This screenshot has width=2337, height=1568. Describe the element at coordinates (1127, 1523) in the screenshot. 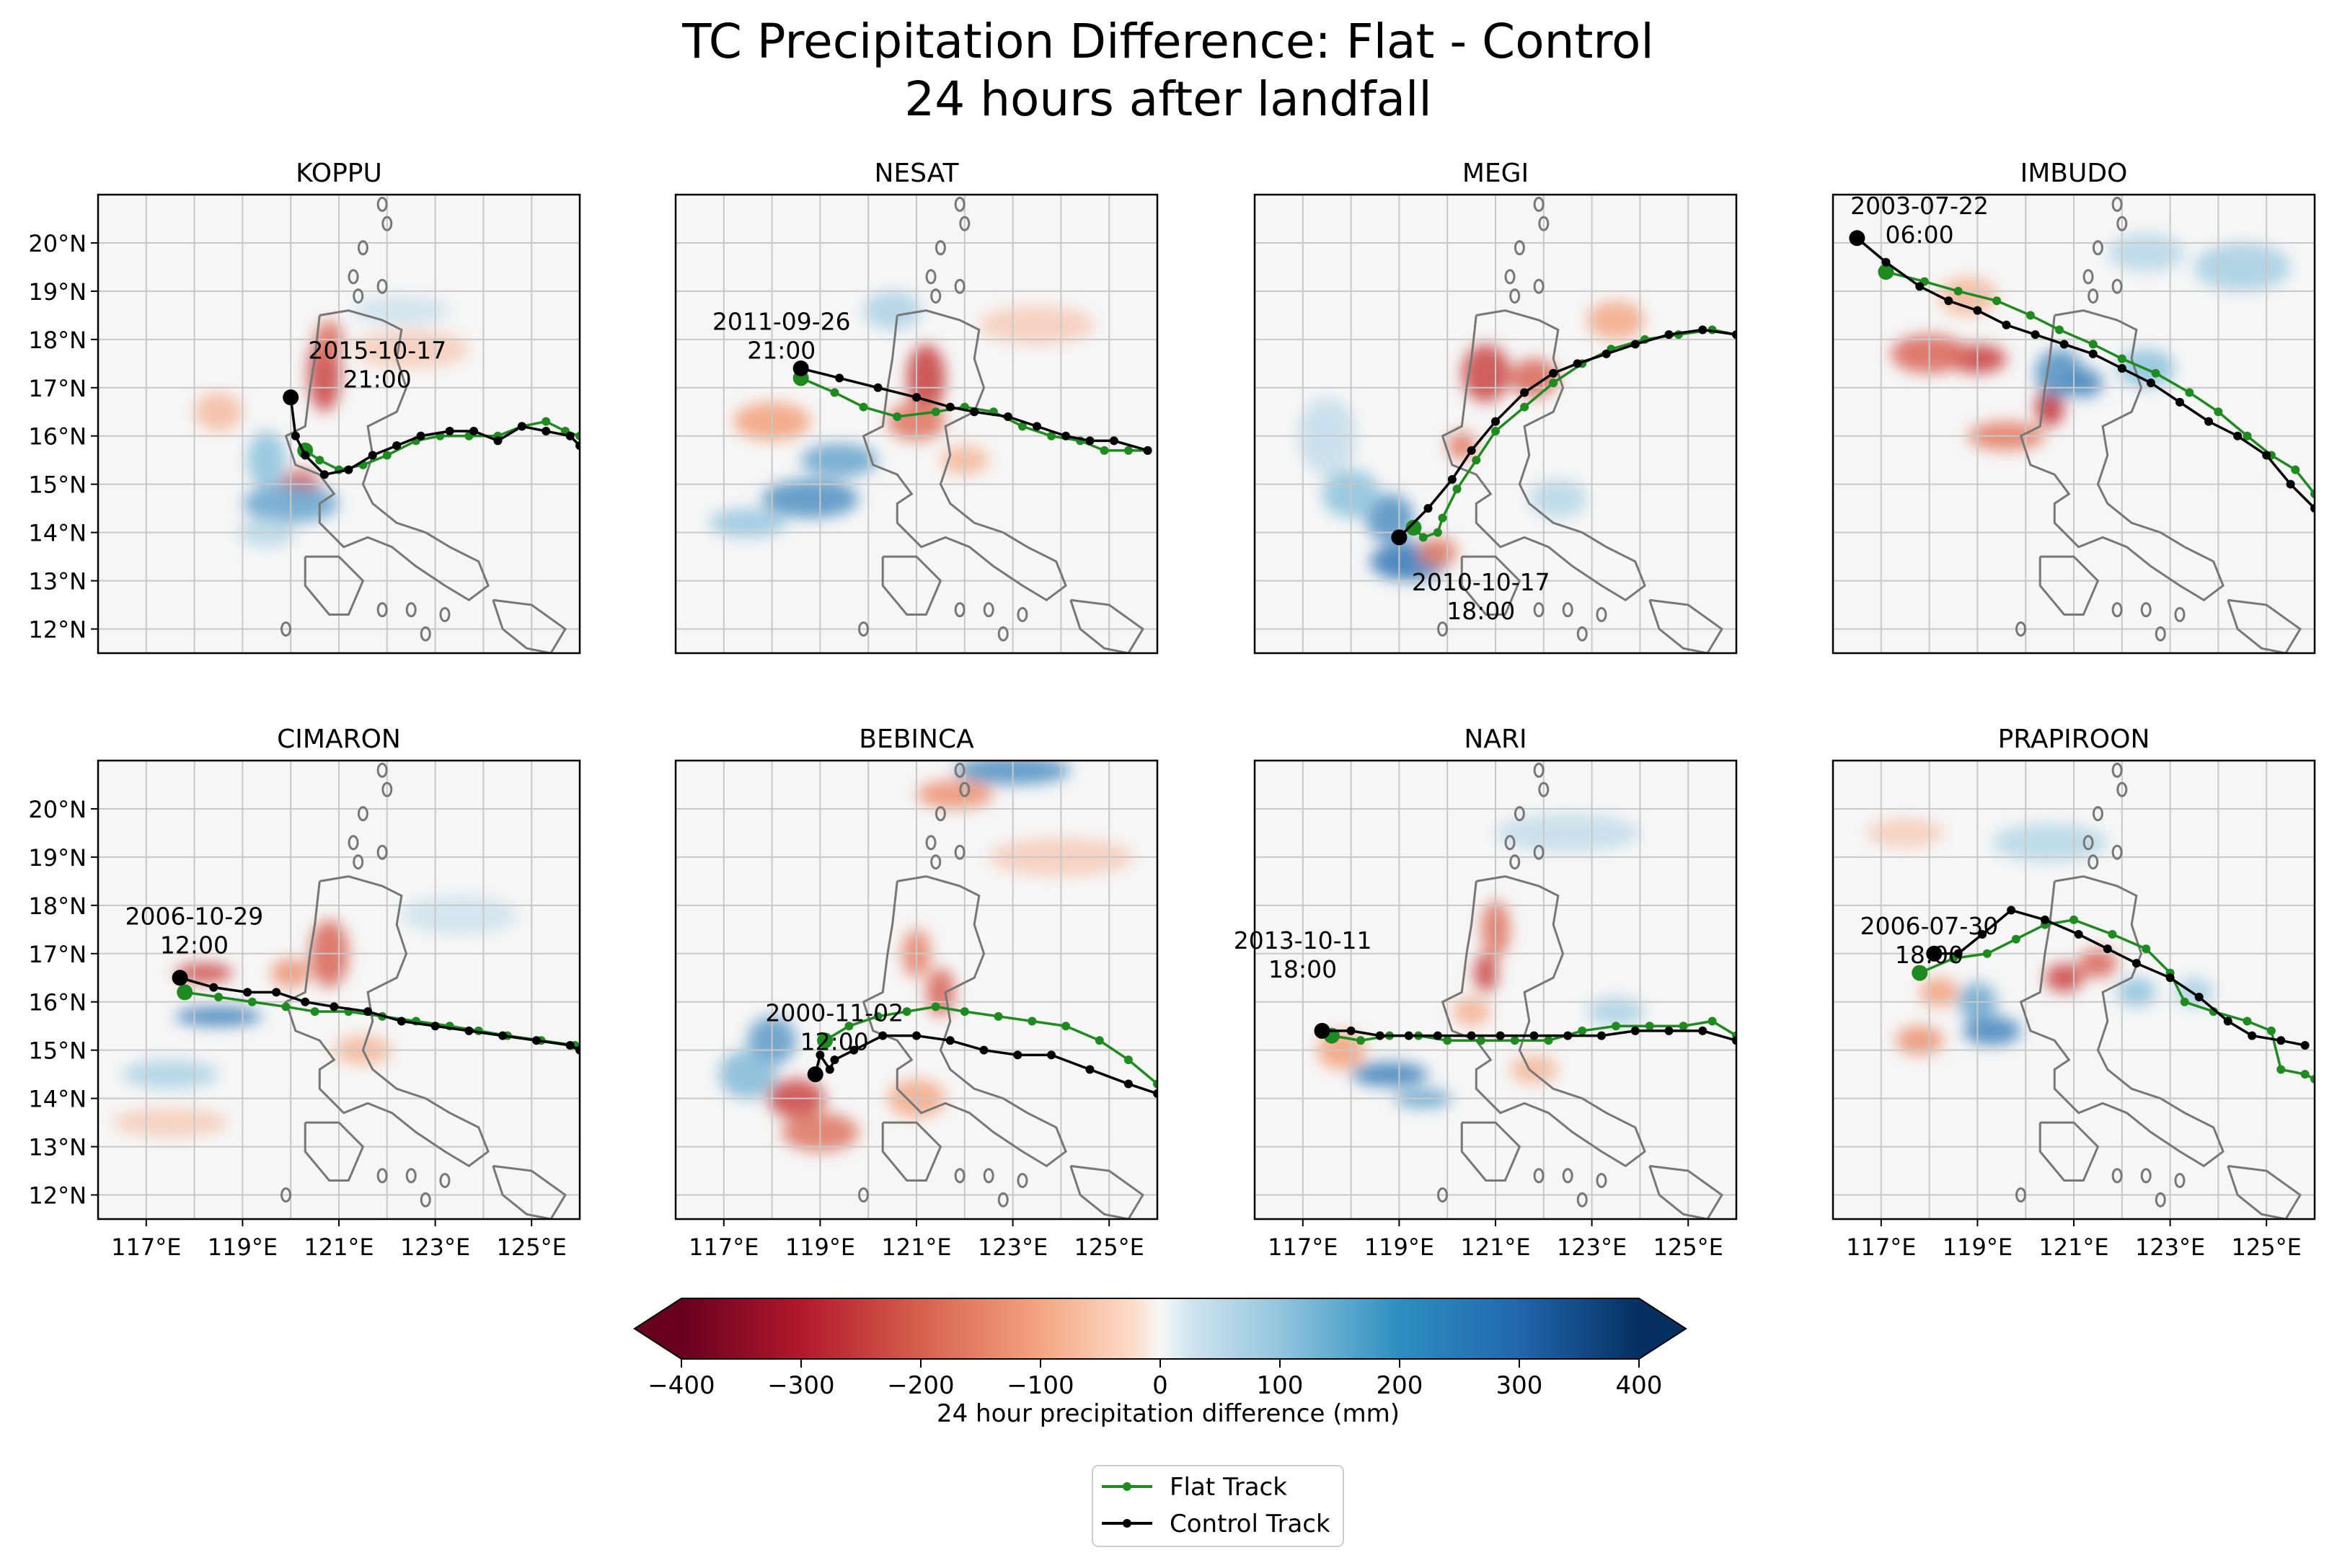

I see `legend-control-marker` at that location.